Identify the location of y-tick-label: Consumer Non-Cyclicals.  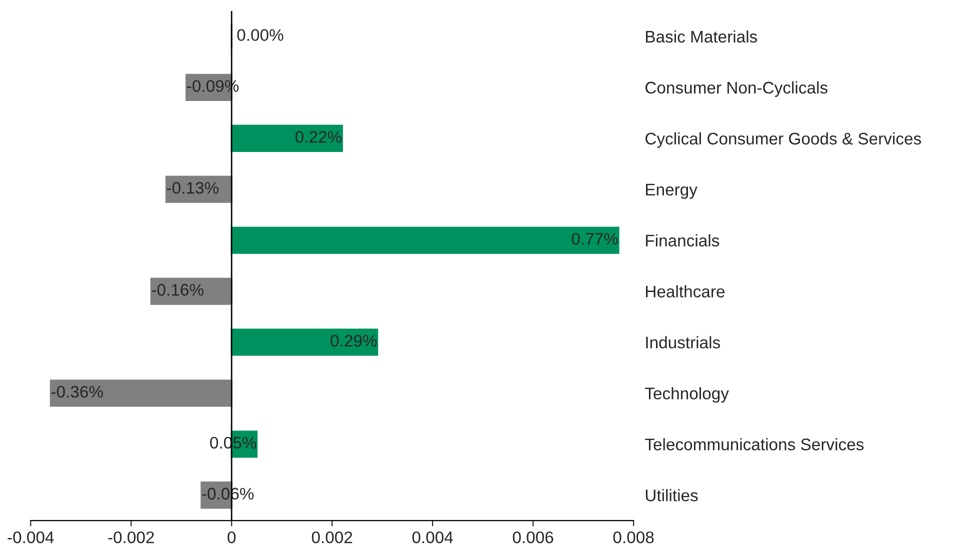
(736, 89).